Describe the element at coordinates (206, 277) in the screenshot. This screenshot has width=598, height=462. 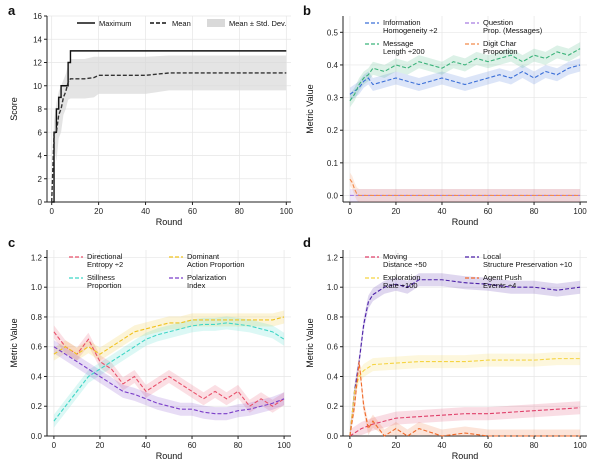
I see `legend-label: Polarization` at that location.